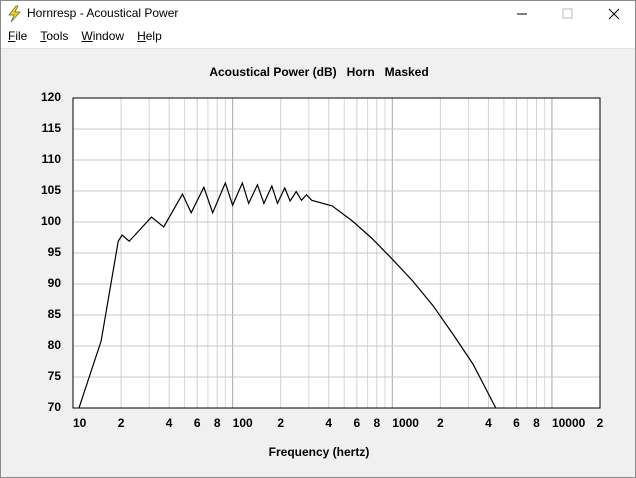 The height and width of the screenshot is (478, 636). What do you see at coordinates (149, 36) in the screenshot?
I see `menu-item: Help` at bounding box center [149, 36].